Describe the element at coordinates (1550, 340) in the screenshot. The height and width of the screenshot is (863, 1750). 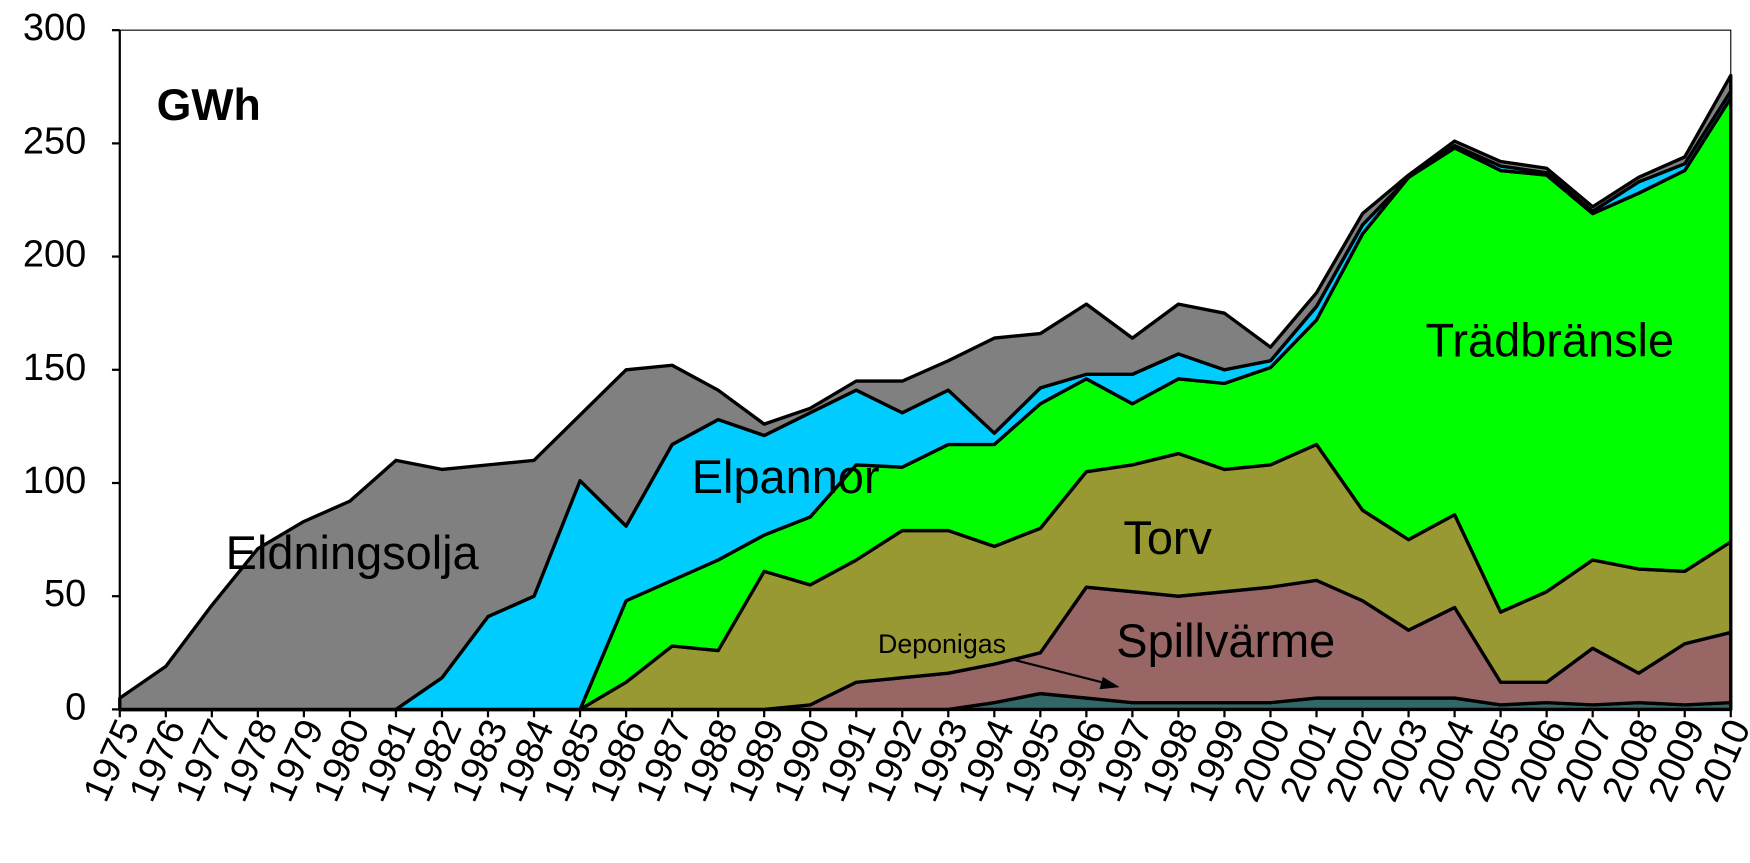
I see `series-label: Trädbränsle` at that location.